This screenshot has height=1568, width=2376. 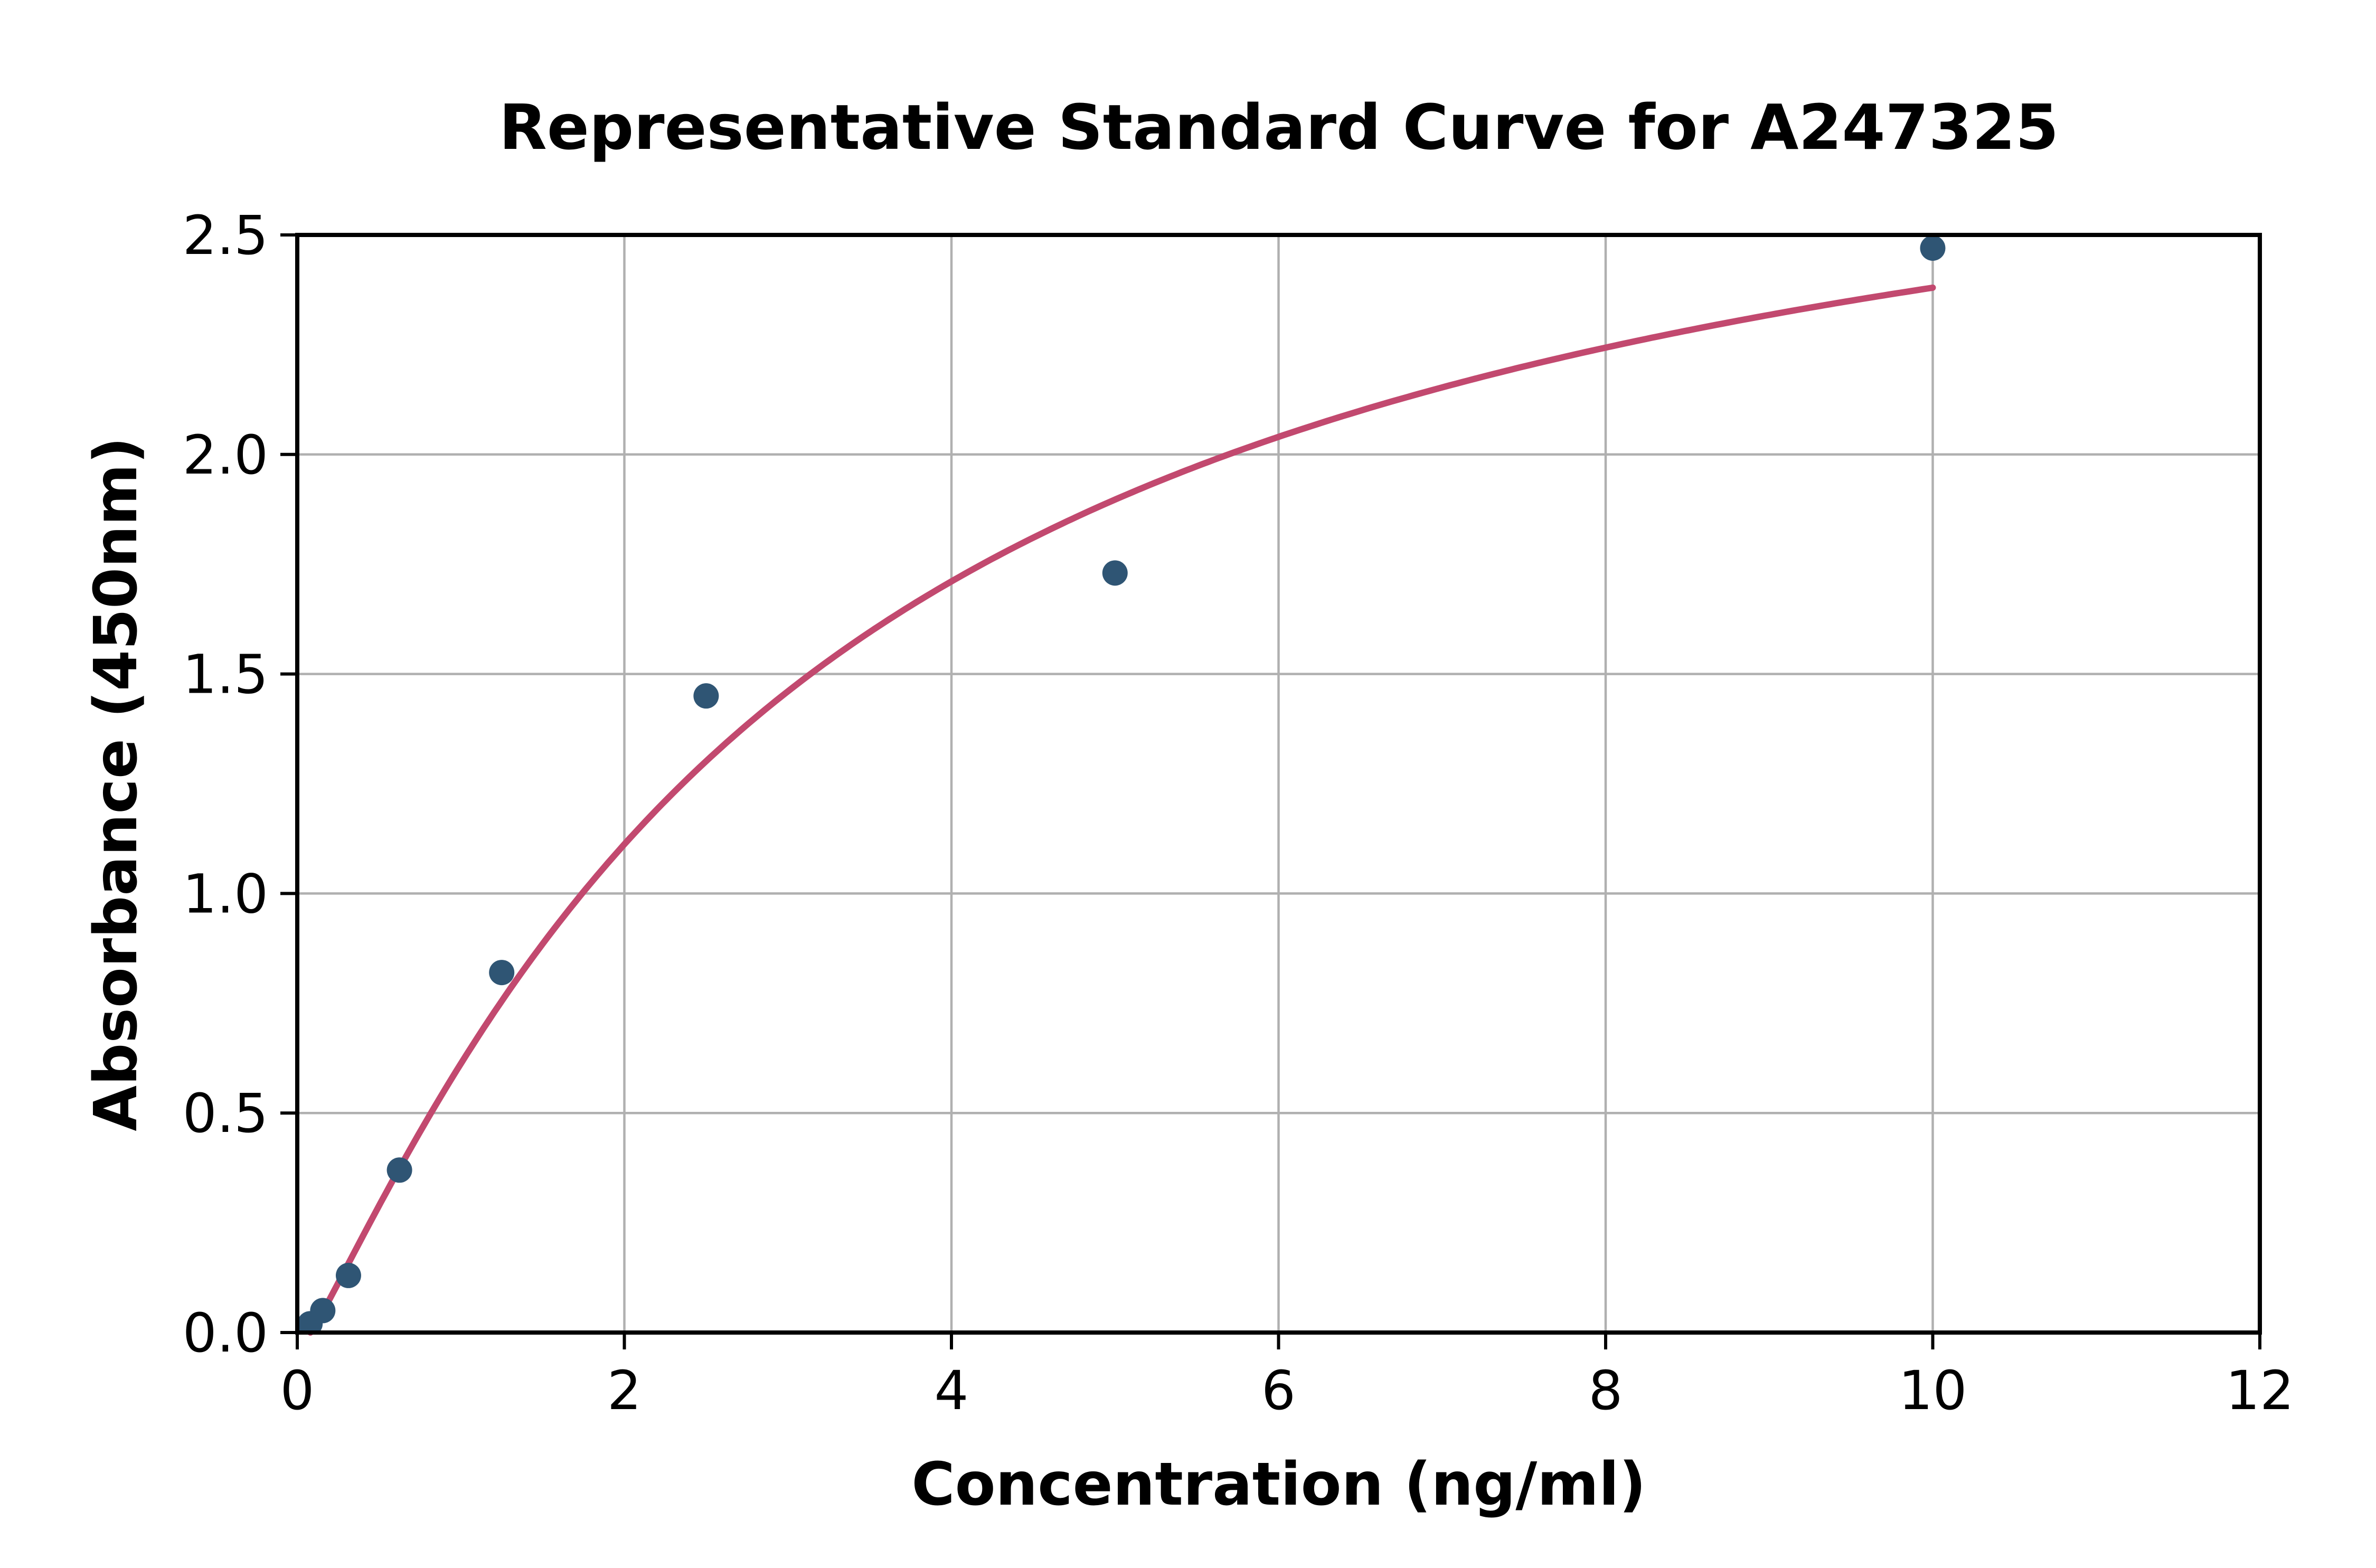 I want to click on y-tick-label-1.0: 1.0, so click(x=226, y=894).